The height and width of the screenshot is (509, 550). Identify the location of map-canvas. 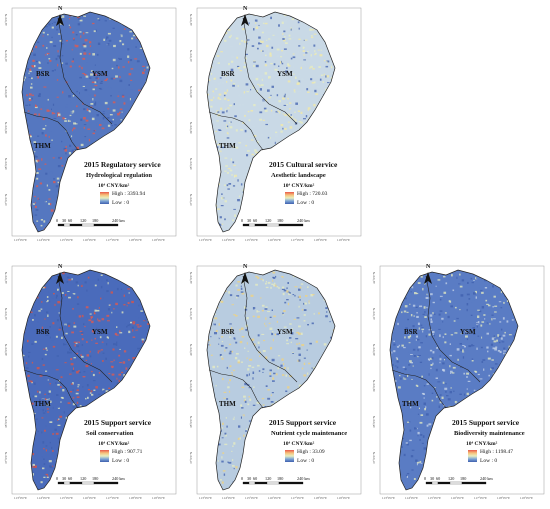
(279, 380).